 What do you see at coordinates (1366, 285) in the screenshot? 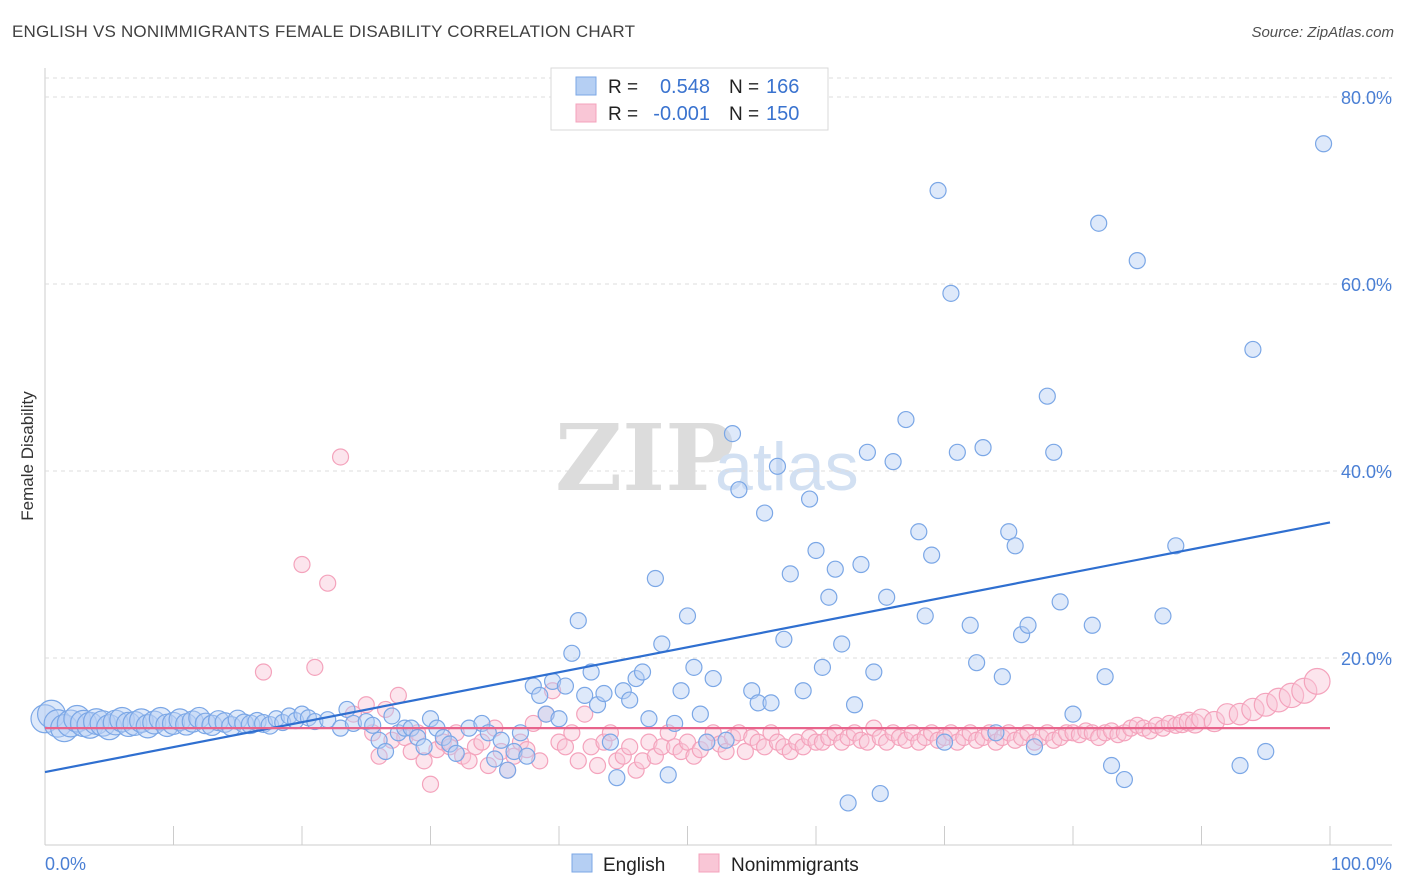
I see `y-tick-label: 60.0%` at bounding box center [1366, 285].